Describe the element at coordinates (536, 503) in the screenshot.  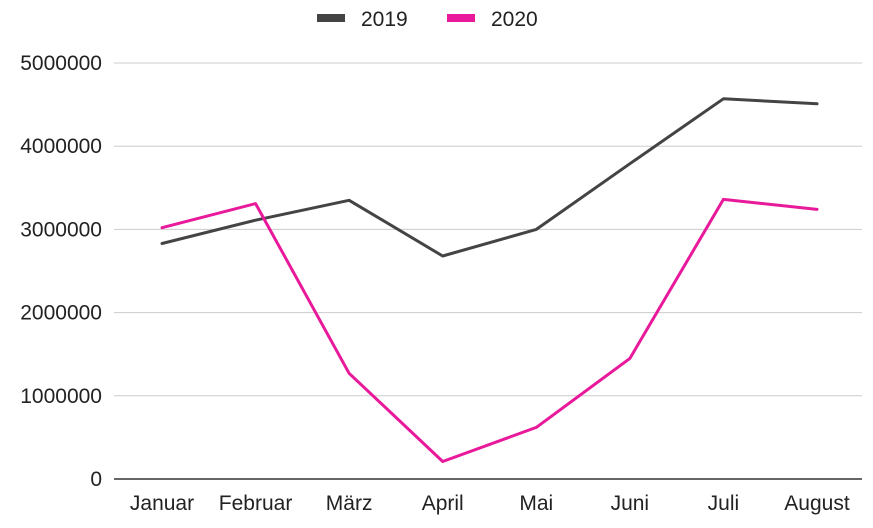
I see `x-tick-label: Mai` at that location.